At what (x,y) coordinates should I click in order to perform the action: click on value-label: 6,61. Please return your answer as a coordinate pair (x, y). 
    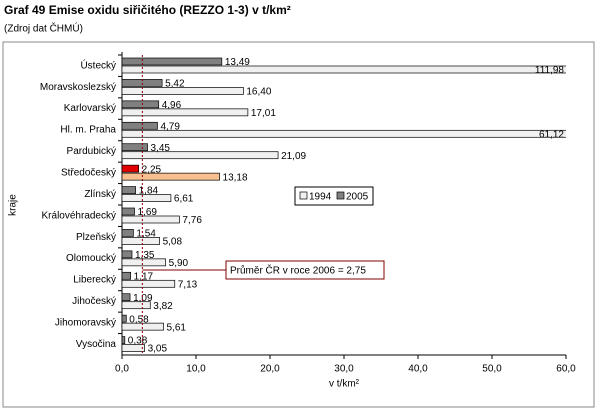
    Looking at the image, I should click on (184, 199).